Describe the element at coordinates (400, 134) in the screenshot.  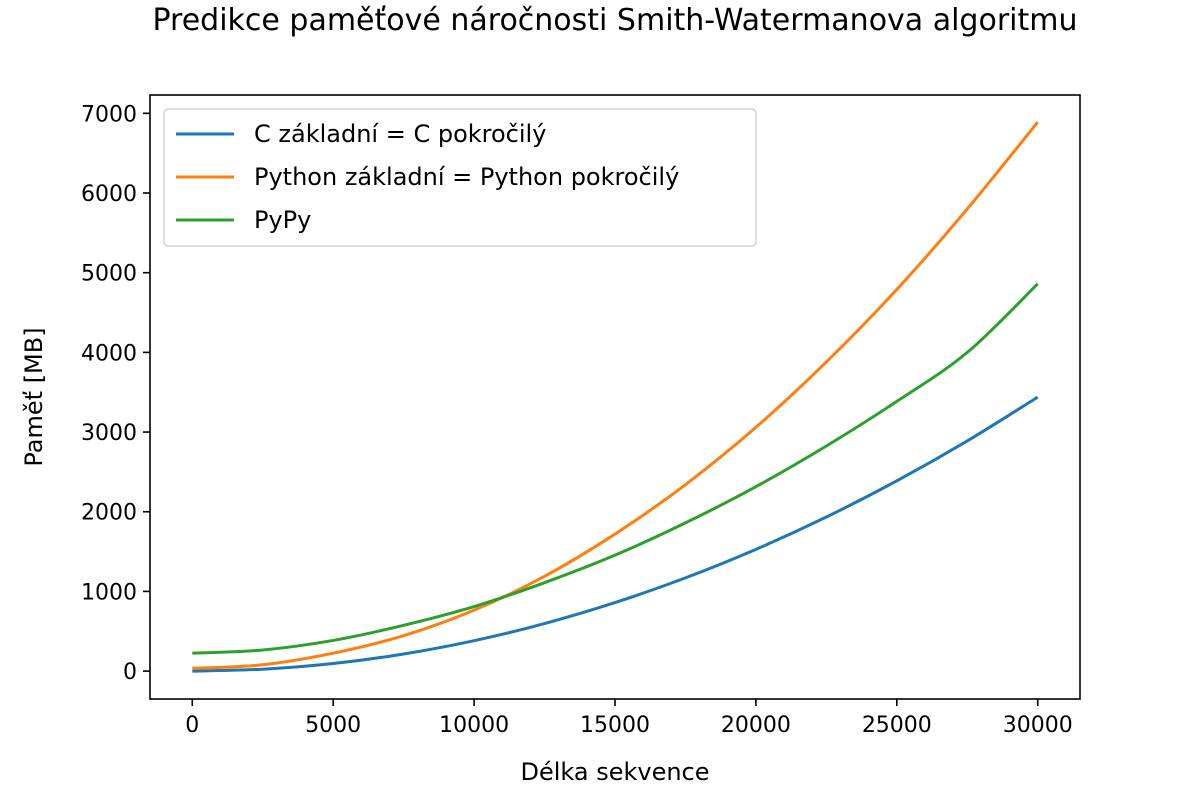
I see `legend-label-0: C základní = C pokročilý` at that location.